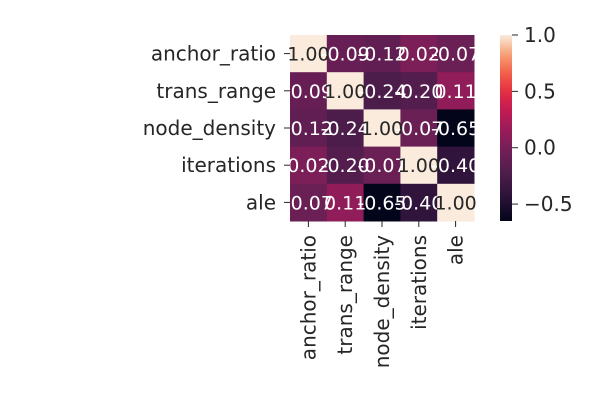  I want to click on cell-value-0-1: -0.09, so click(345, 55).